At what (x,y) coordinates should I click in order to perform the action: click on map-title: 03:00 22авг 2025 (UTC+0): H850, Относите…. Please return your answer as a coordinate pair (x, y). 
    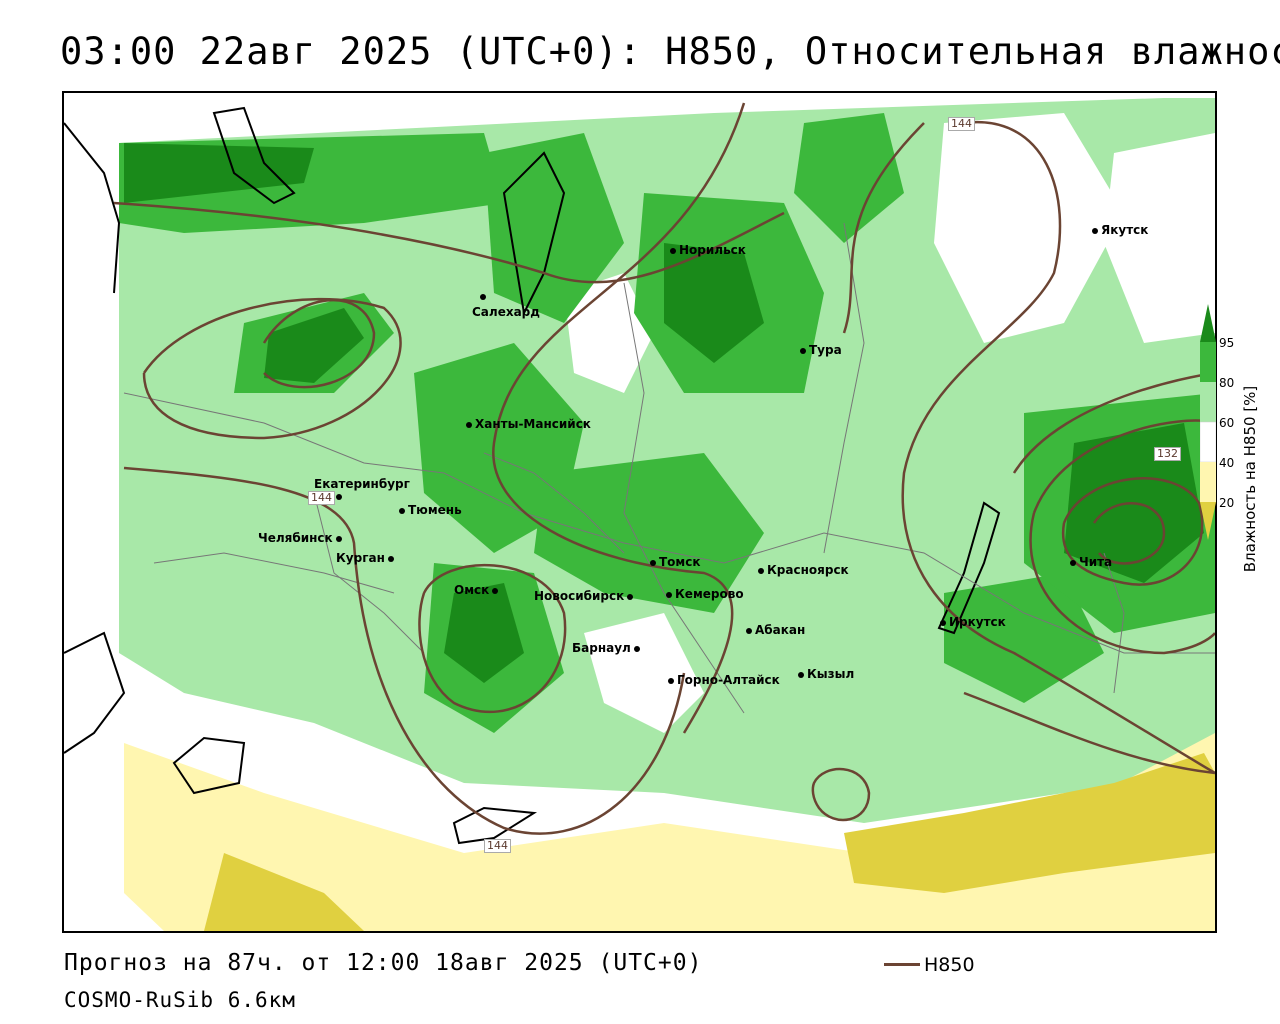
    Looking at the image, I should click on (670, 51).